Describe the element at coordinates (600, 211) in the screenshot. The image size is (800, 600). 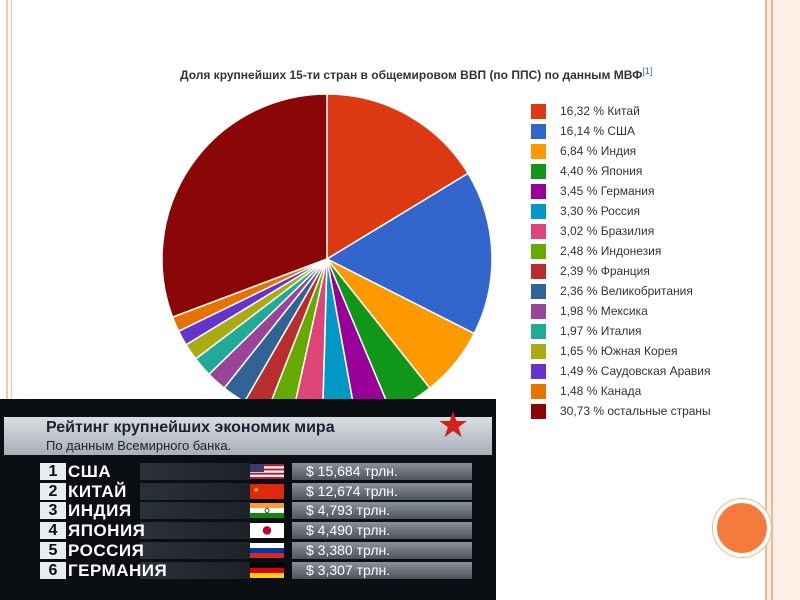
I see `legend-label: 3,30 % Россия` at that location.